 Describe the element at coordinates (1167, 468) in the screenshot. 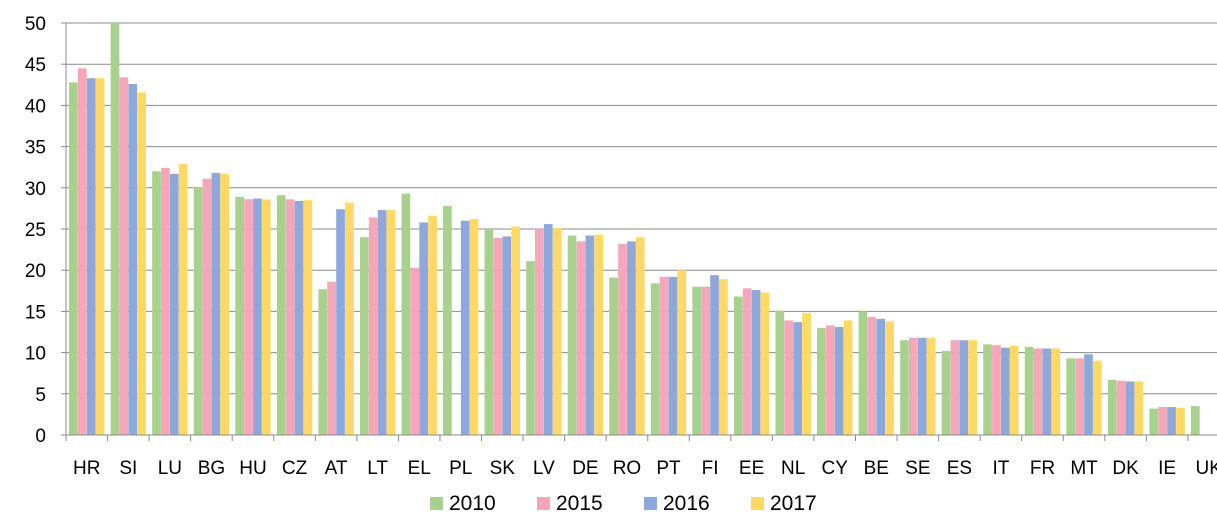

I see `x-tick-label: IE` at that location.